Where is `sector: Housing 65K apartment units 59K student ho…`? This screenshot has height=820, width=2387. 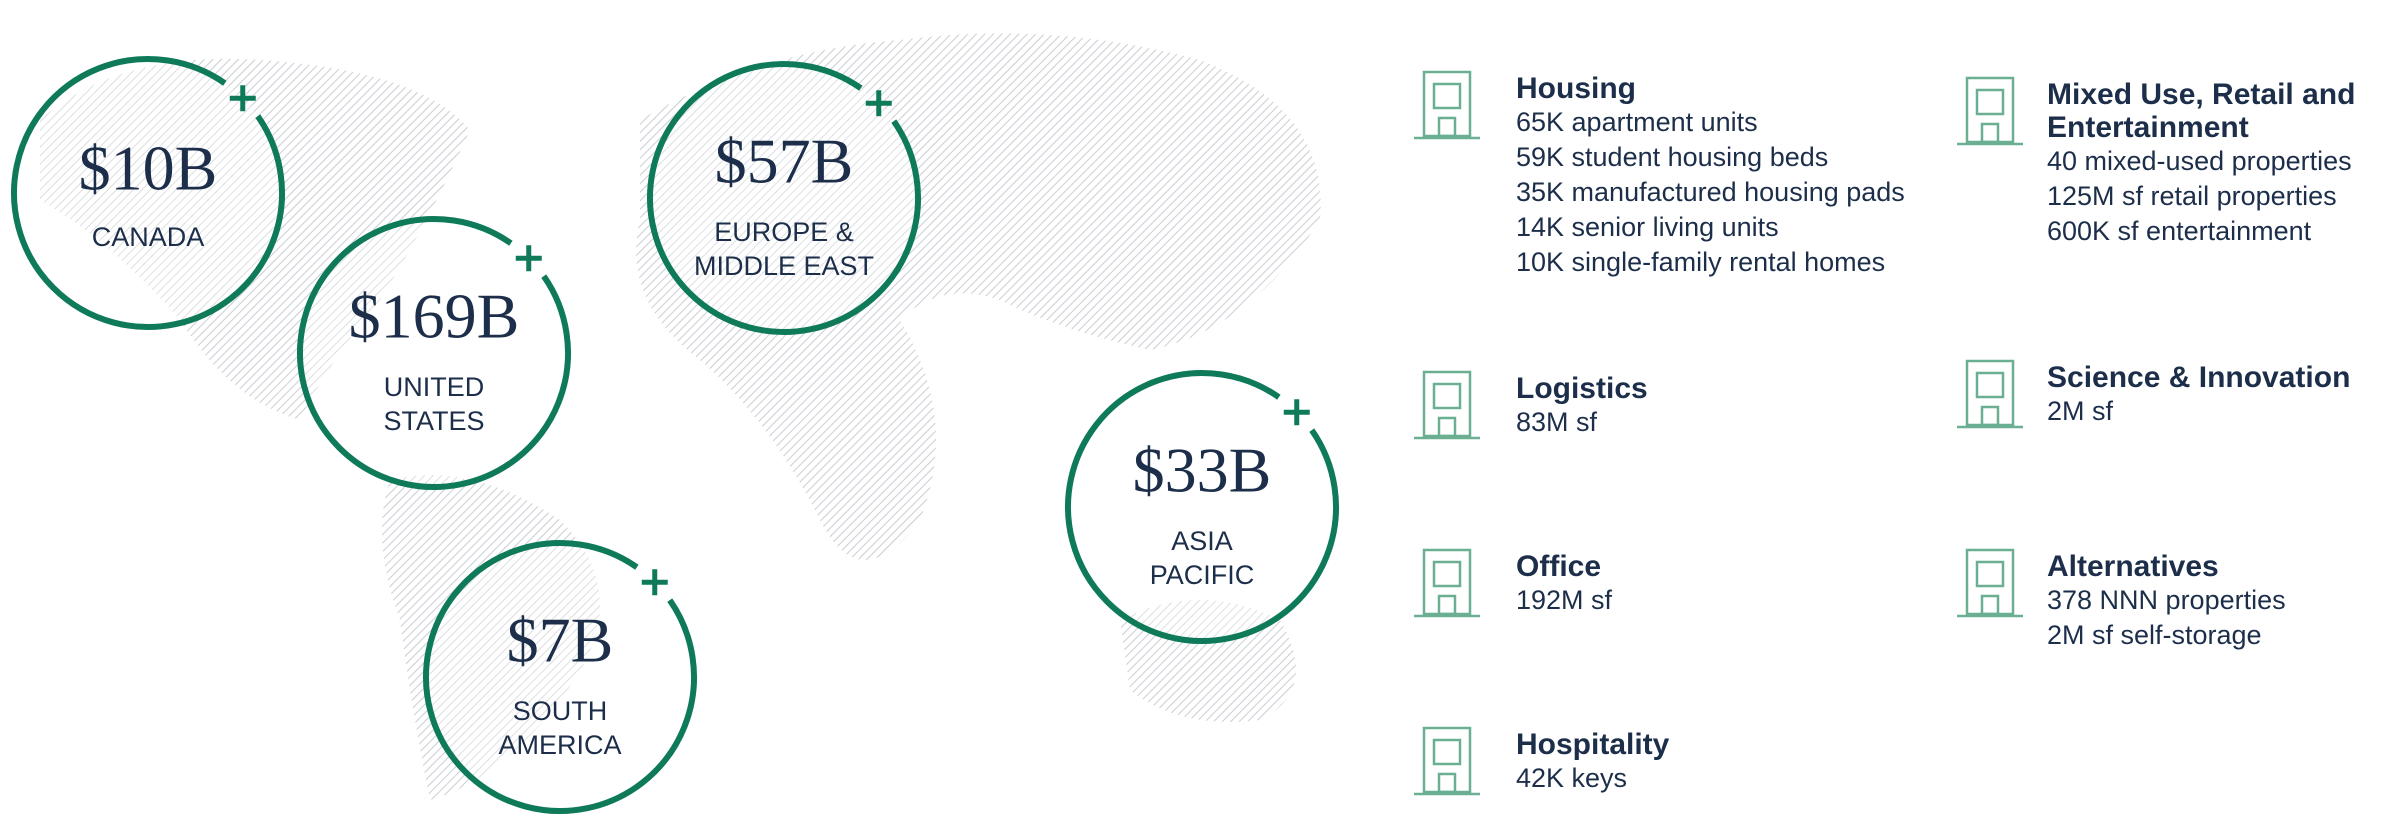 sector: Housing 65K apartment units 59K student ho… is located at coordinates (1710, 176).